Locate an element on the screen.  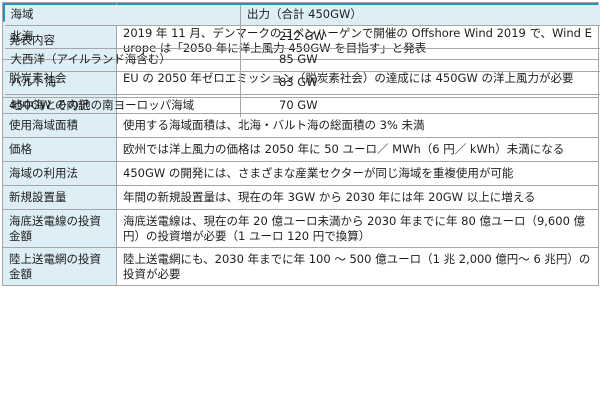
breakdown-header-region: 海域 is located at coordinates (122, 15).